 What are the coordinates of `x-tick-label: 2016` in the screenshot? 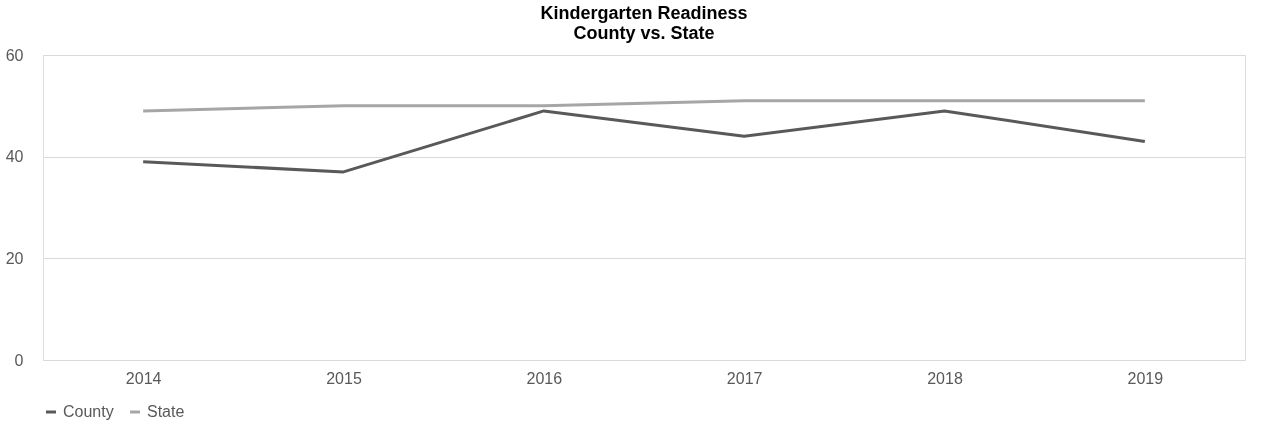 It's located at (544, 378).